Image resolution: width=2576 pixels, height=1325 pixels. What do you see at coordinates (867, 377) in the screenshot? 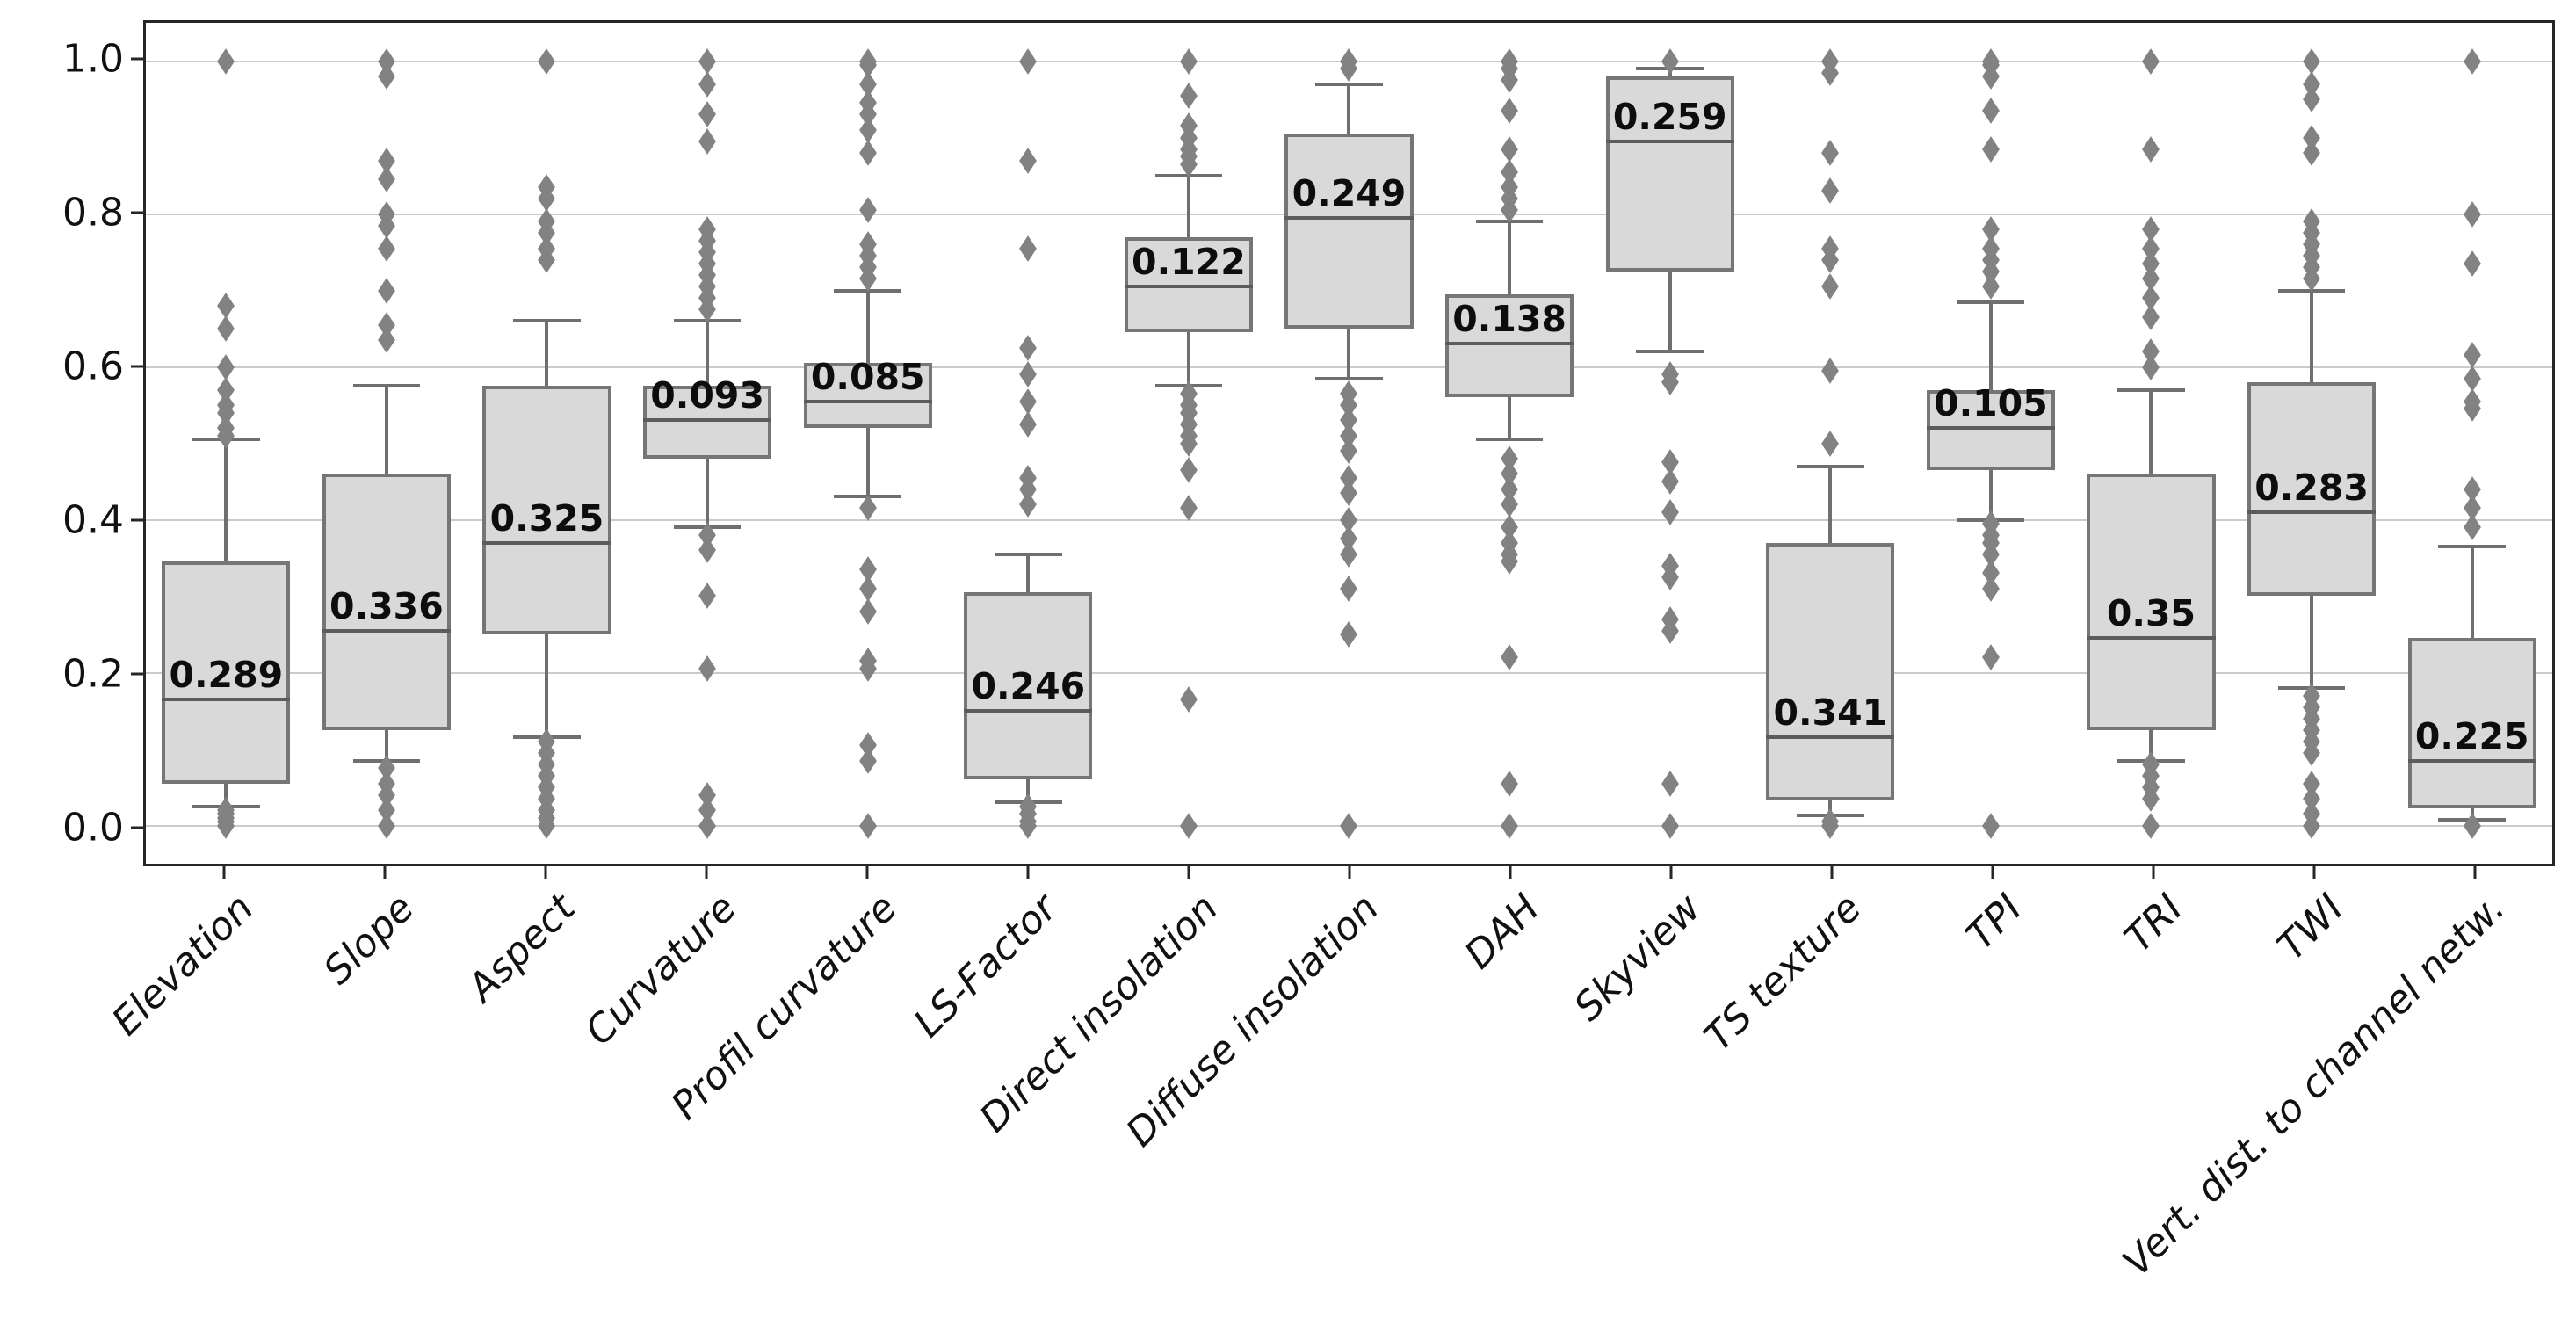
I see `median-value-label: 0.085` at bounding box center [867, 377].